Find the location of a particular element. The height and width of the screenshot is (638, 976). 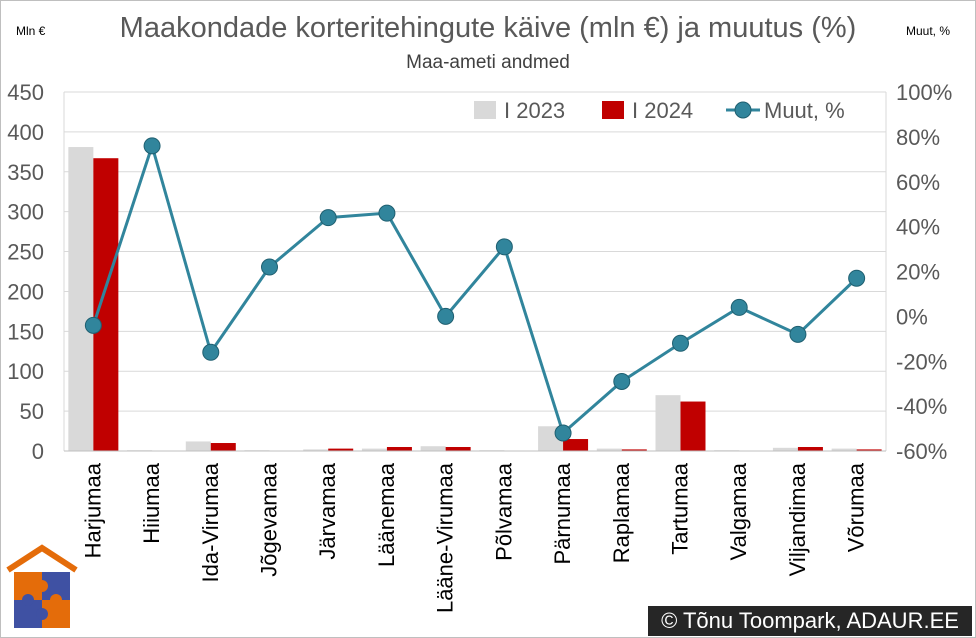

left-tick-label: 0 is located at coordinates (38, 451).